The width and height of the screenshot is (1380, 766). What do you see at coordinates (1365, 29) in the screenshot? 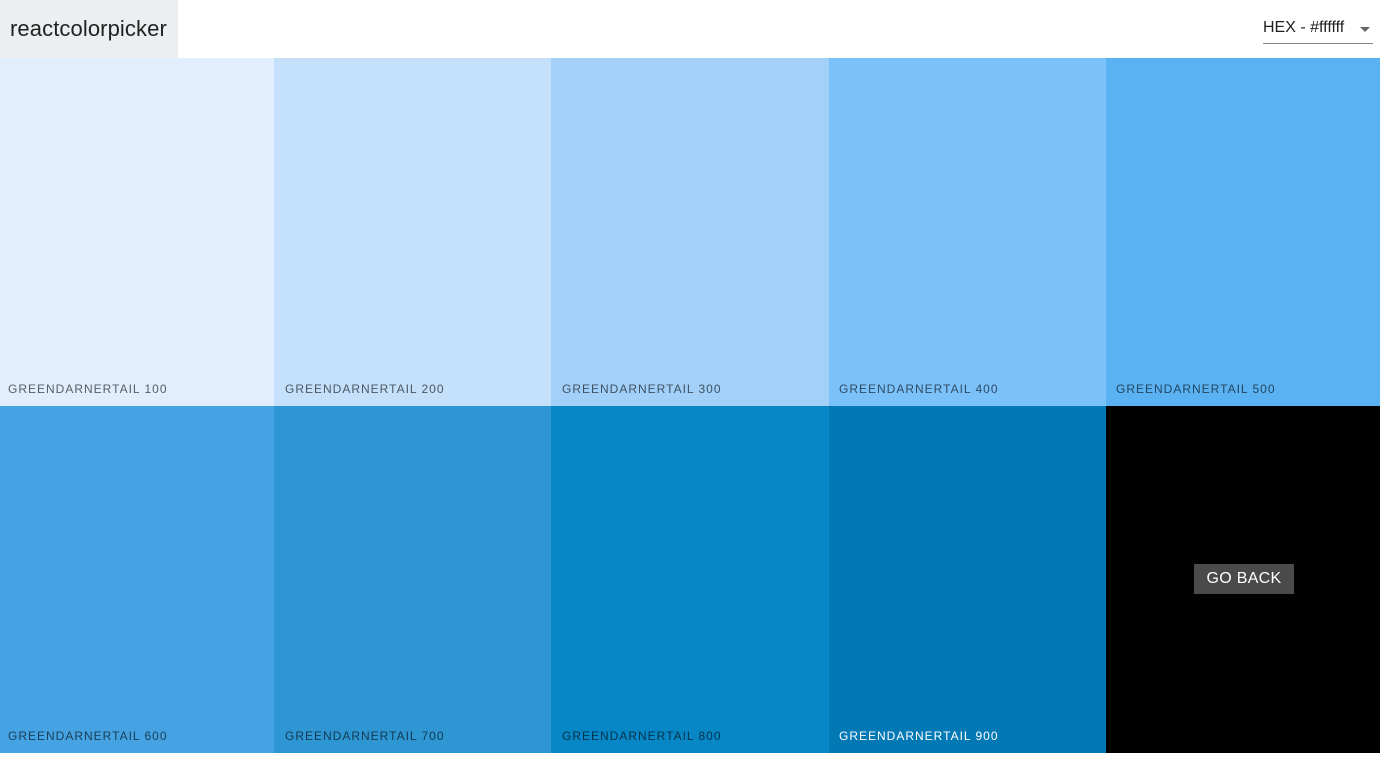
I see `dropdown-caret-icon` at bounding box center [1365, 29].